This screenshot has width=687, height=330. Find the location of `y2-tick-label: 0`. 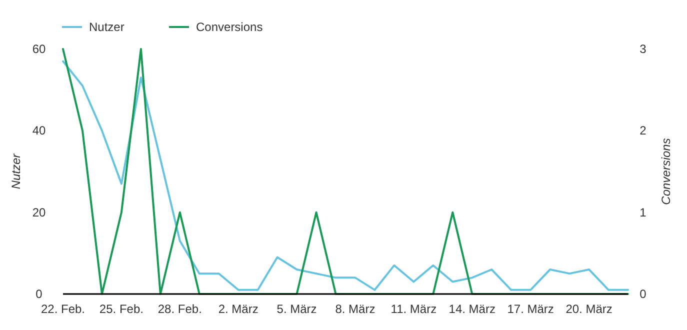

y2-tick-label: 0 is located at coordinates (643, 294).